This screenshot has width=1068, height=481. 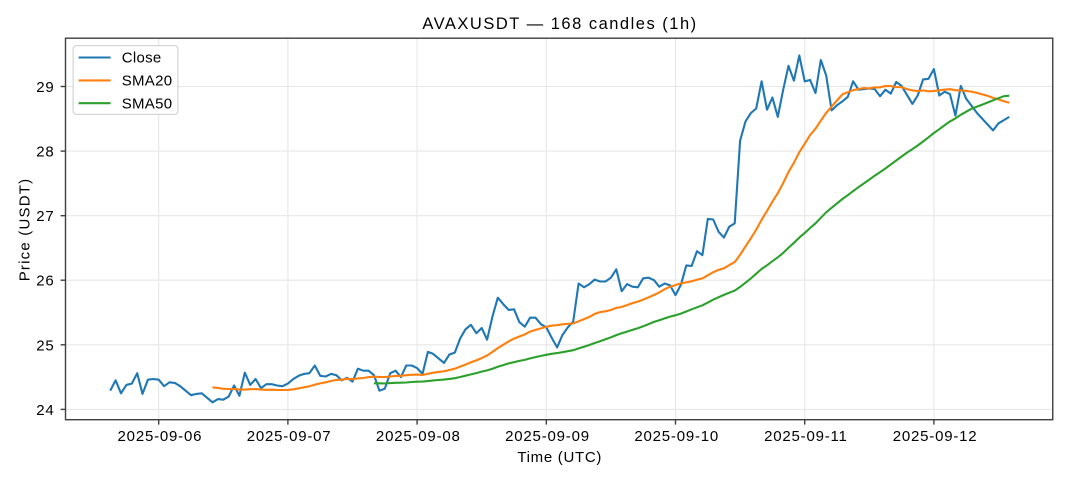 What do you see at coordinates (935, 436) in the screenshot?
I see `svg-text: 2025-09-12` at bounding box center [935, 436].